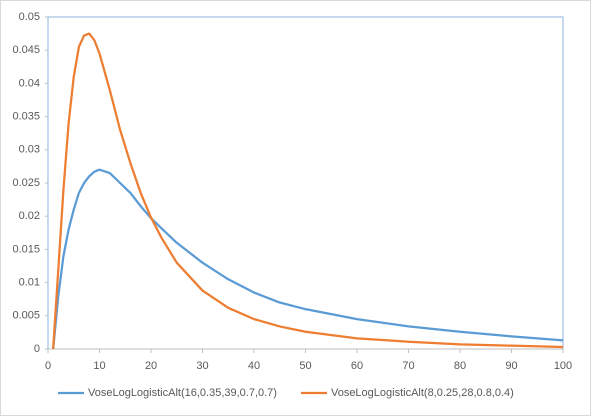 This screenshot has height=416, width=591. I want to click on legend-label: VoseLogLogisticAlt(16,0.35,39,0.7,0.7), so click(182, 393).